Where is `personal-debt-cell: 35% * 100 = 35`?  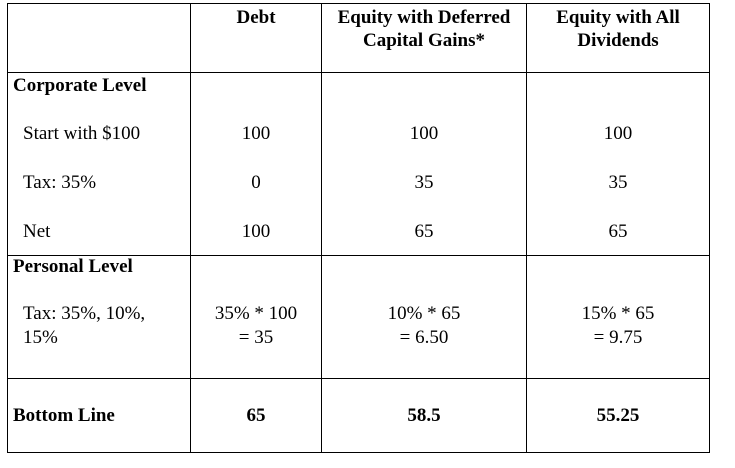 personal-debt-cell: 35% * 100 = 35 is located at coordinates (256, 317).